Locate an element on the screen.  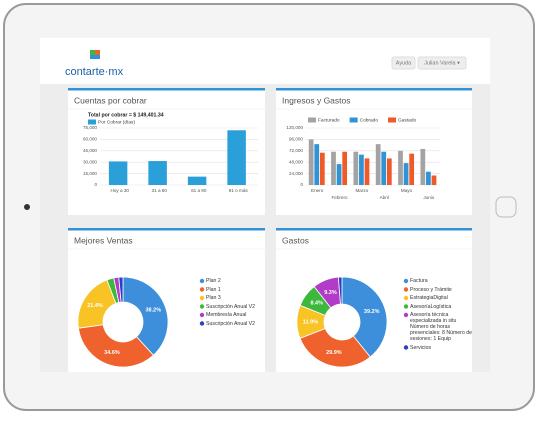
chart-subtitle: Total por cobrar = $ 149,401.34 is located at coordinates (126, 115).